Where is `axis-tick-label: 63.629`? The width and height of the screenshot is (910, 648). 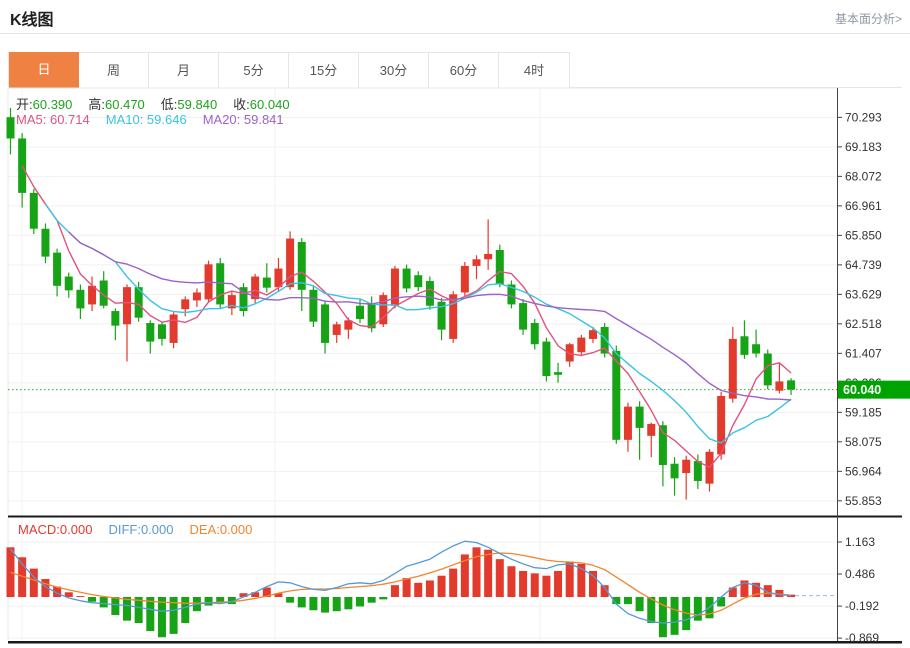 axis-tick-label: 63.629 is located at coordinates (863, 294).